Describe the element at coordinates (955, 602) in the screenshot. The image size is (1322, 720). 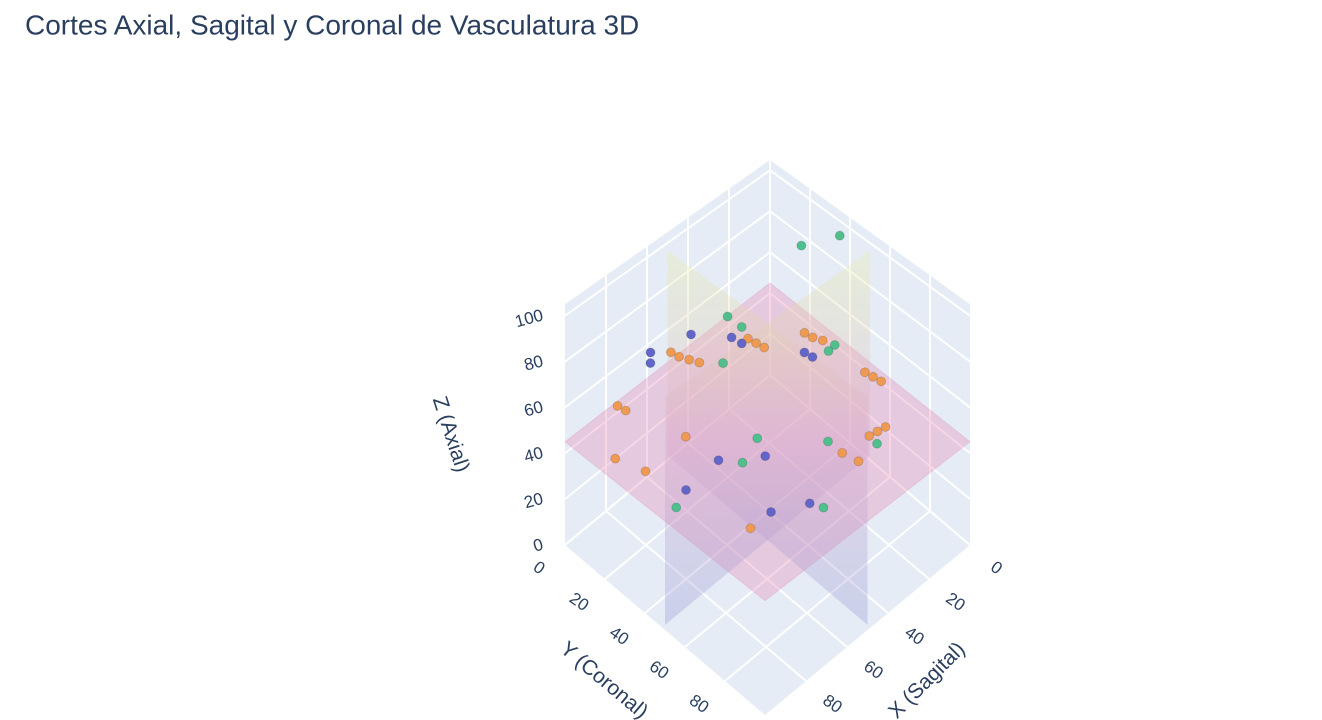
I see `x-tick-label: 20` at that location.